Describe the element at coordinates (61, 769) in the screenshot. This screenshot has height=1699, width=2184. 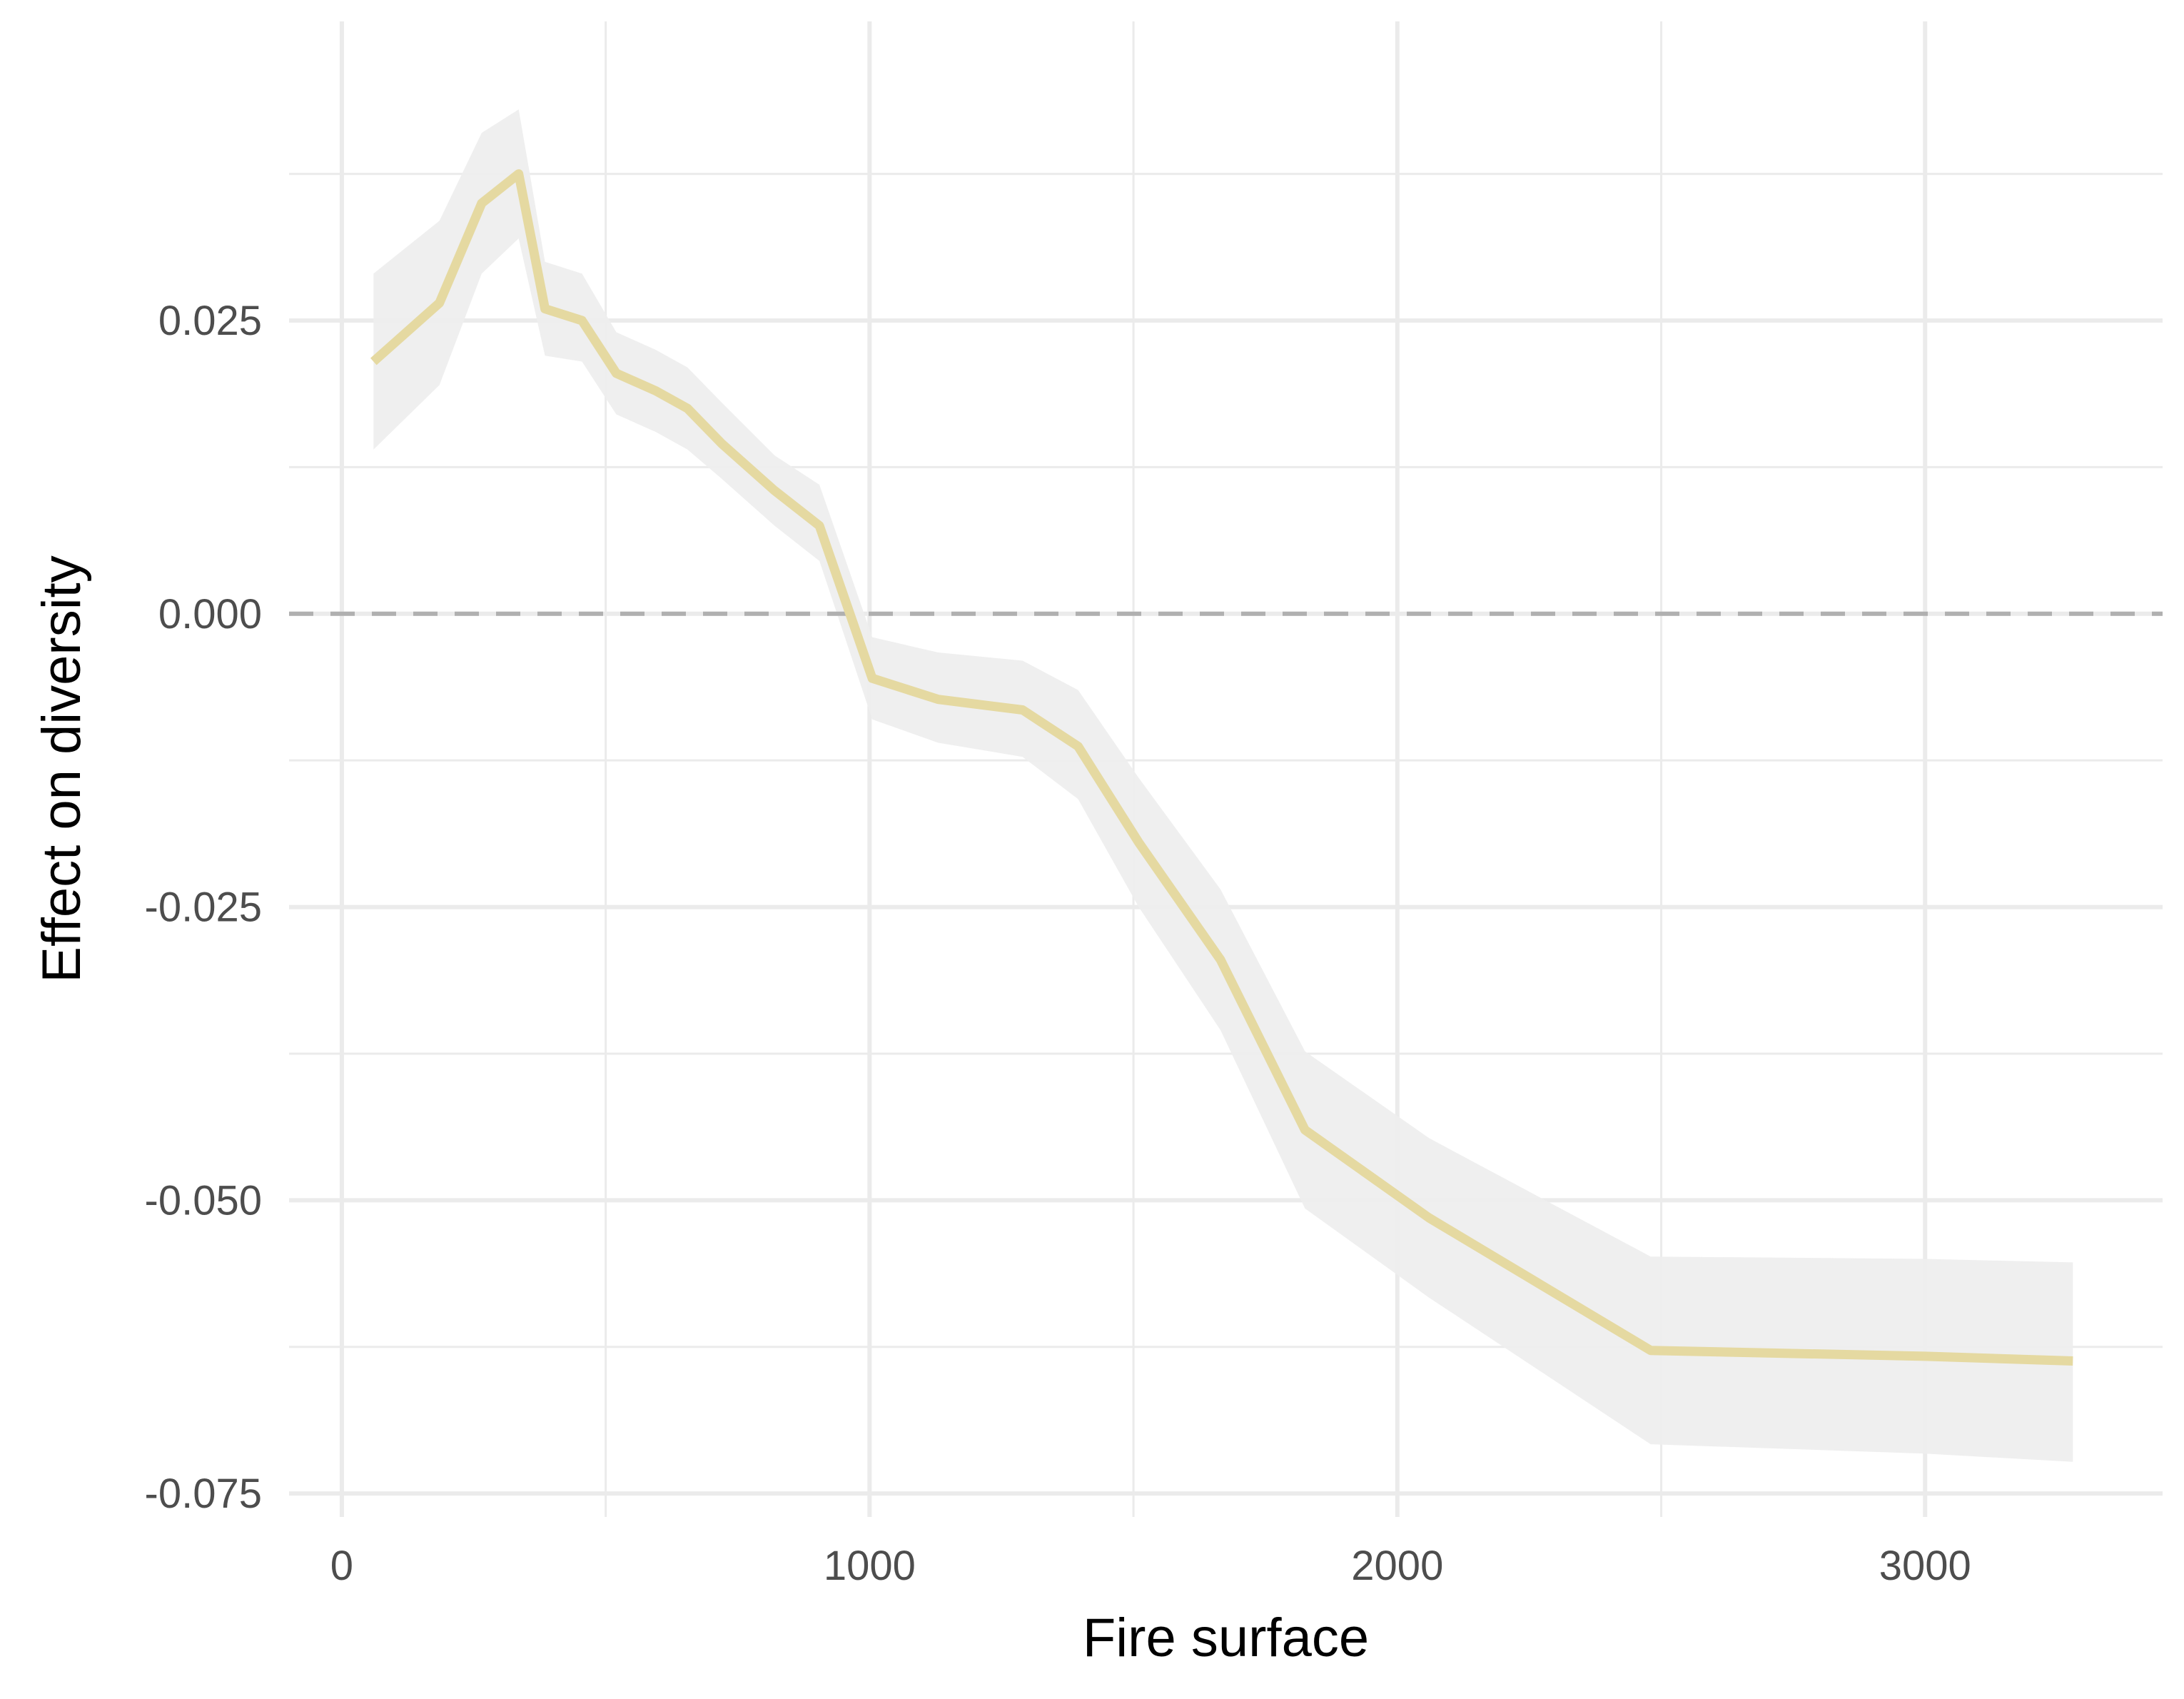
I see `y-axis-title: Effect on diversity` at that location.